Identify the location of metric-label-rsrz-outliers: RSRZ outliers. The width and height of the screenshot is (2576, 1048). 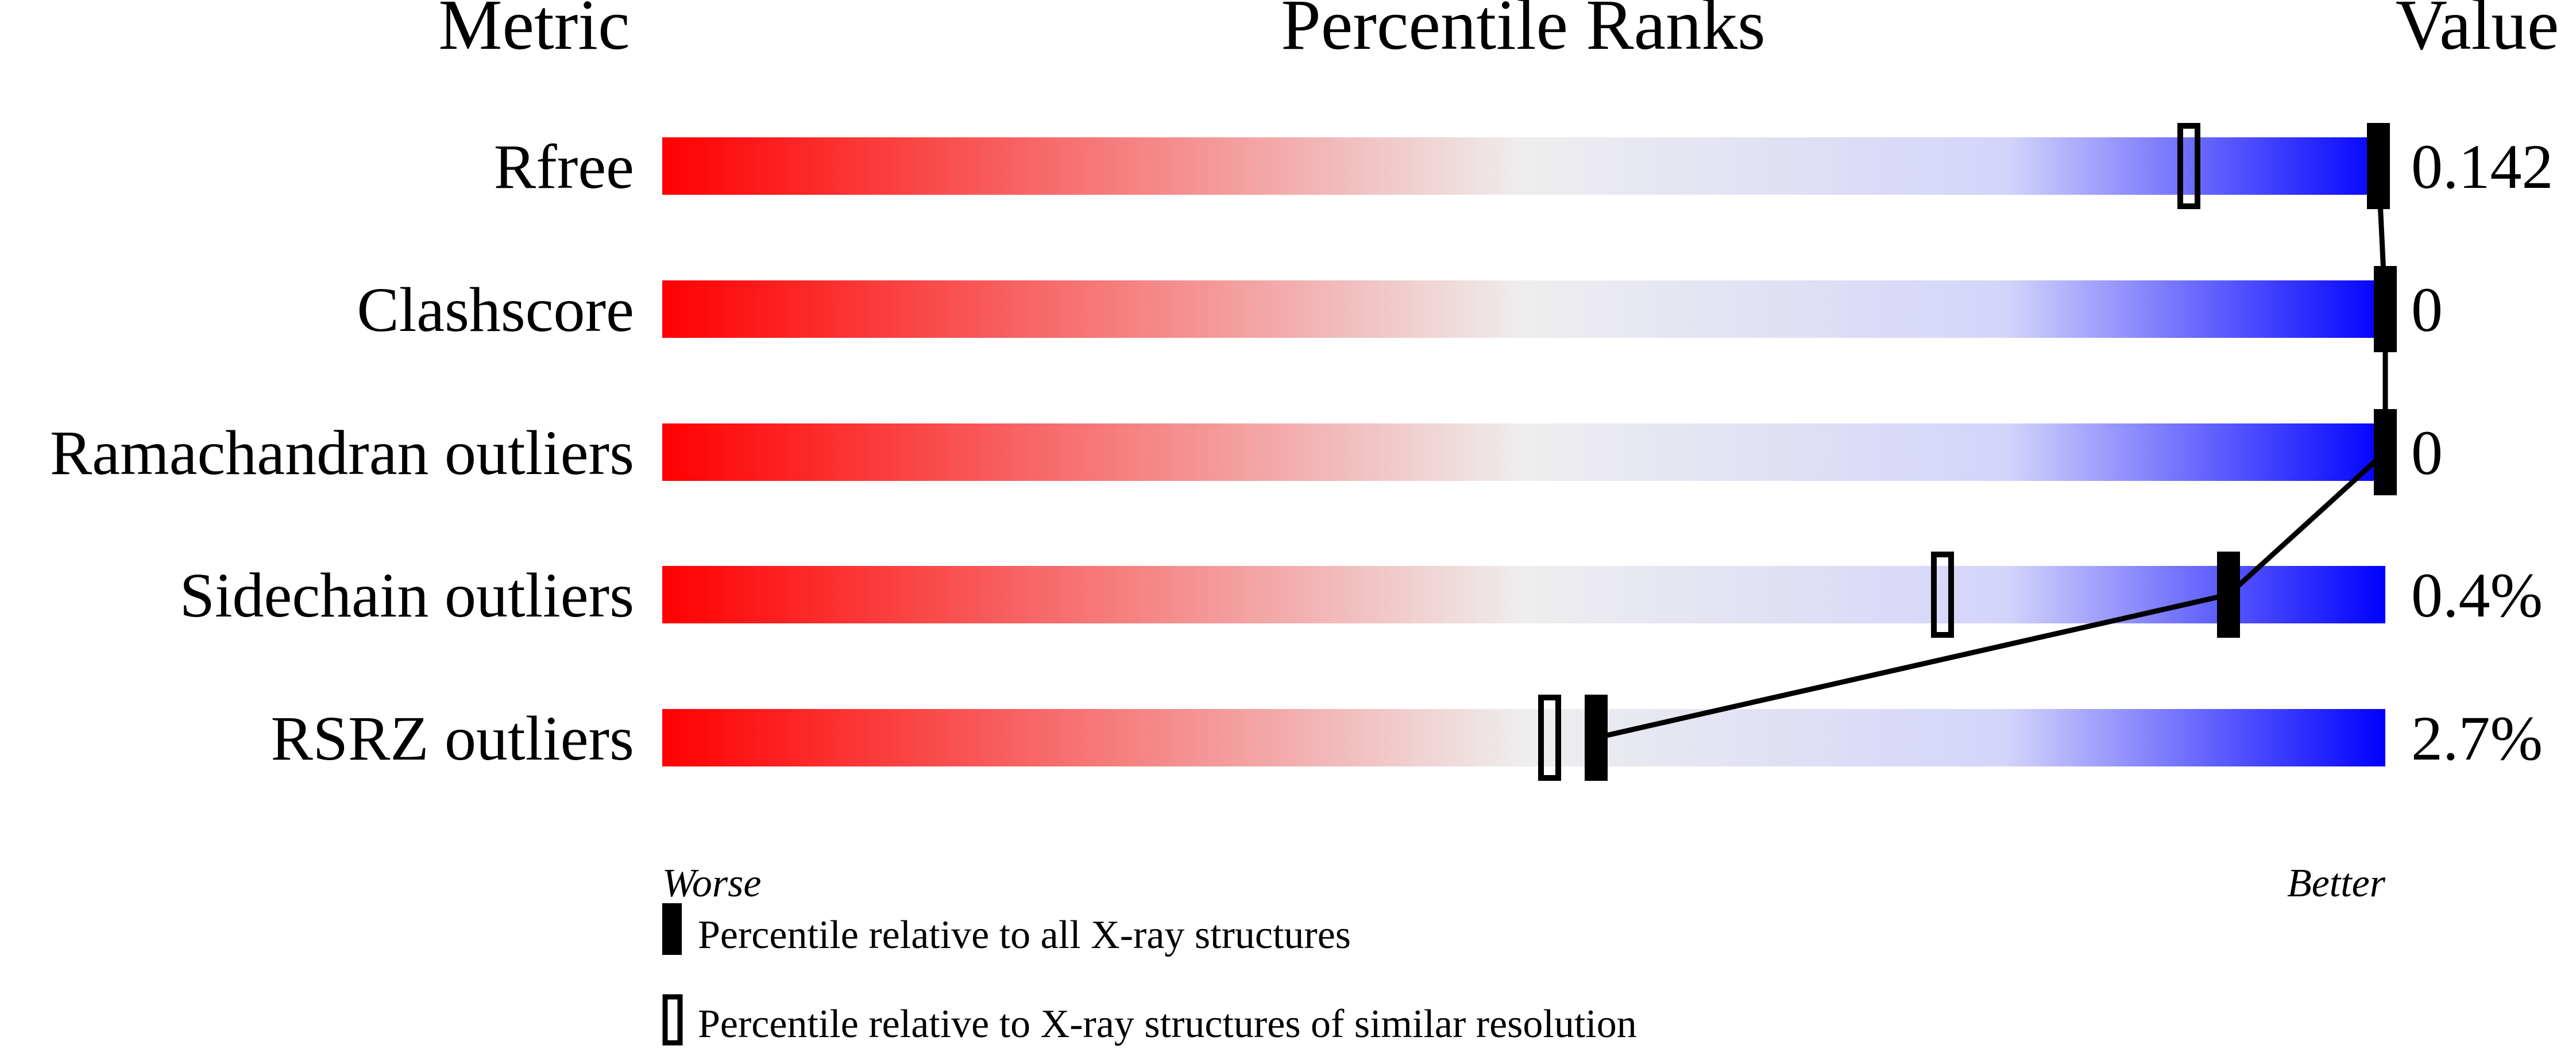
(452, 738).